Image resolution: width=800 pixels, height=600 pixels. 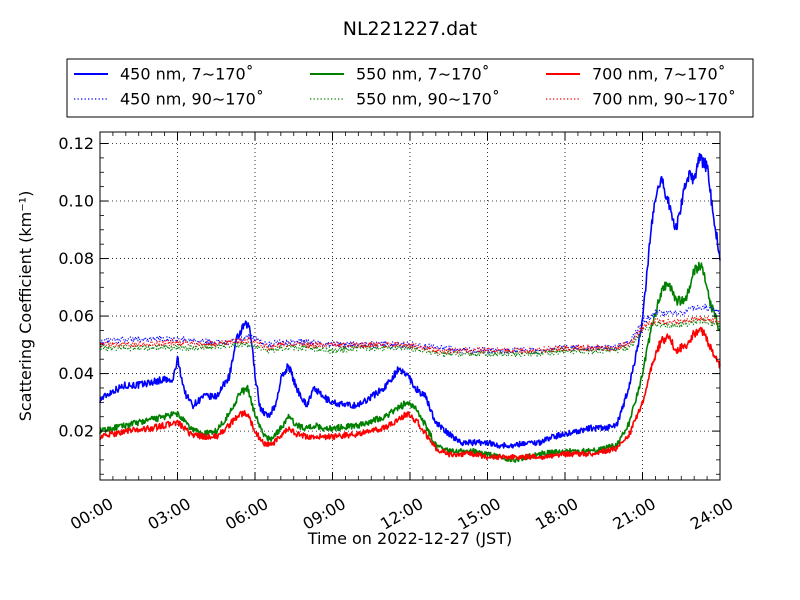 I want to click on legend-box, so click(x=410, y=88).